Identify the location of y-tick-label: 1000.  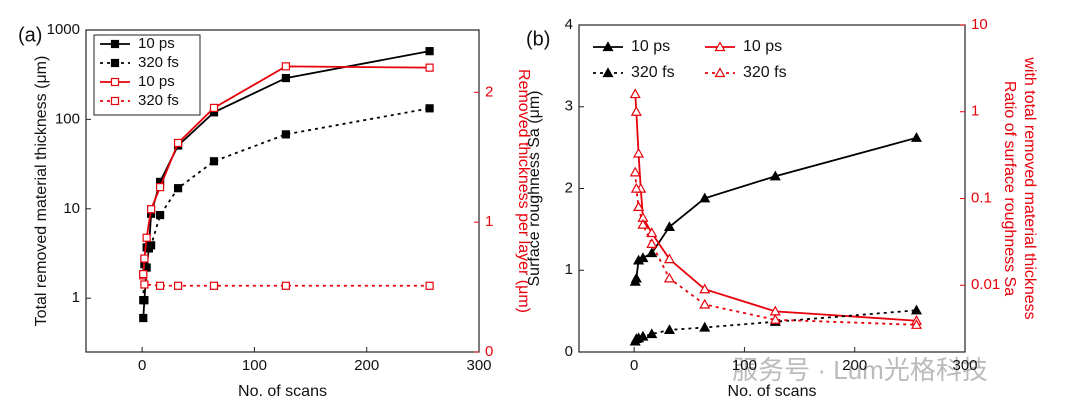
(63, 29).